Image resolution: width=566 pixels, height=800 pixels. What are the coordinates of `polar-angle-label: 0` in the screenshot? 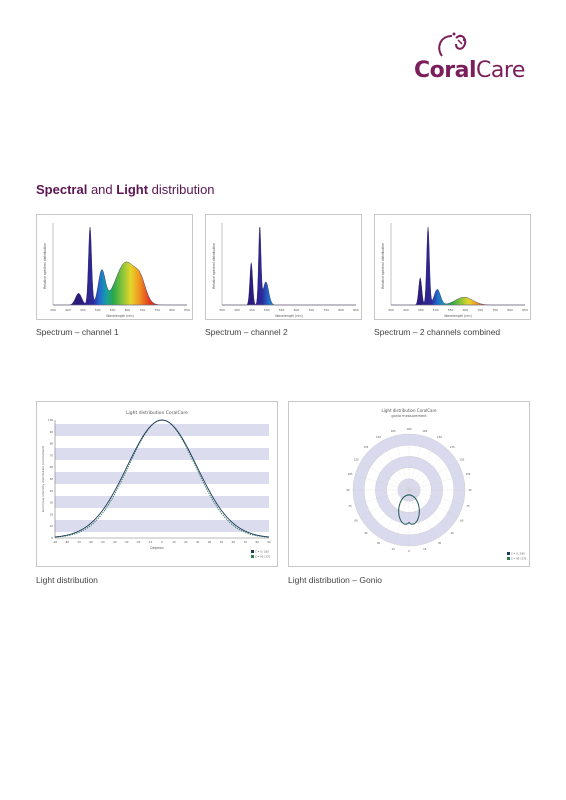 It's located at (409, 551).